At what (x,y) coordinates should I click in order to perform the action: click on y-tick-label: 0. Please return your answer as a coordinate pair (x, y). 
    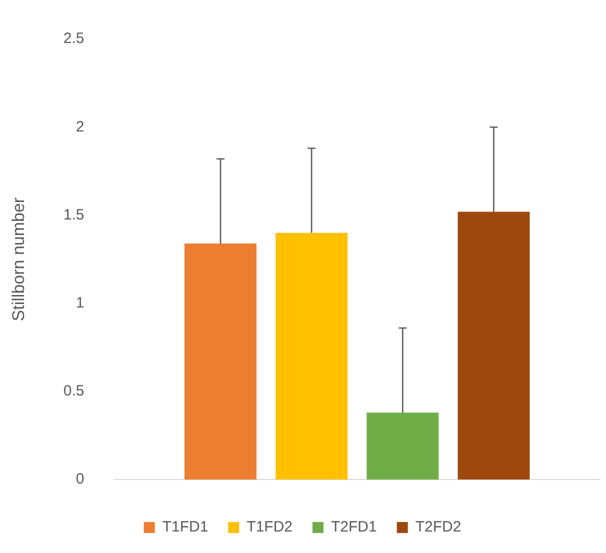
    Looking at the image, I should click on (80, 479).